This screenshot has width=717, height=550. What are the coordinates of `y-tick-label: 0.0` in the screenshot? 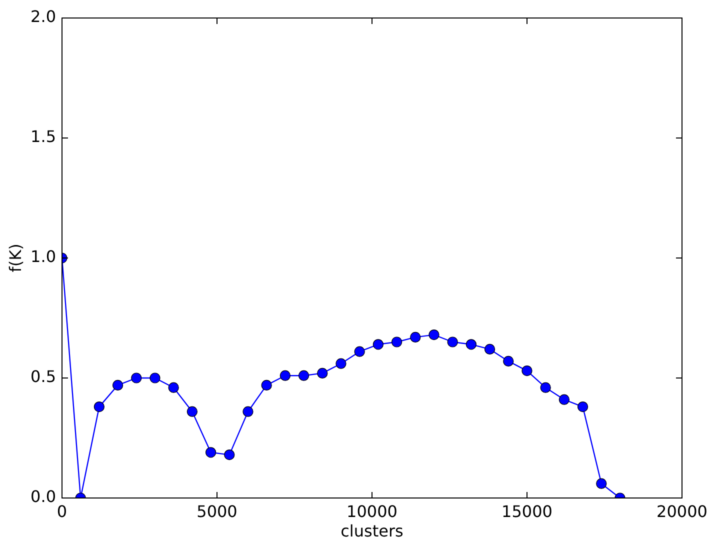 It's located at (43, 496).